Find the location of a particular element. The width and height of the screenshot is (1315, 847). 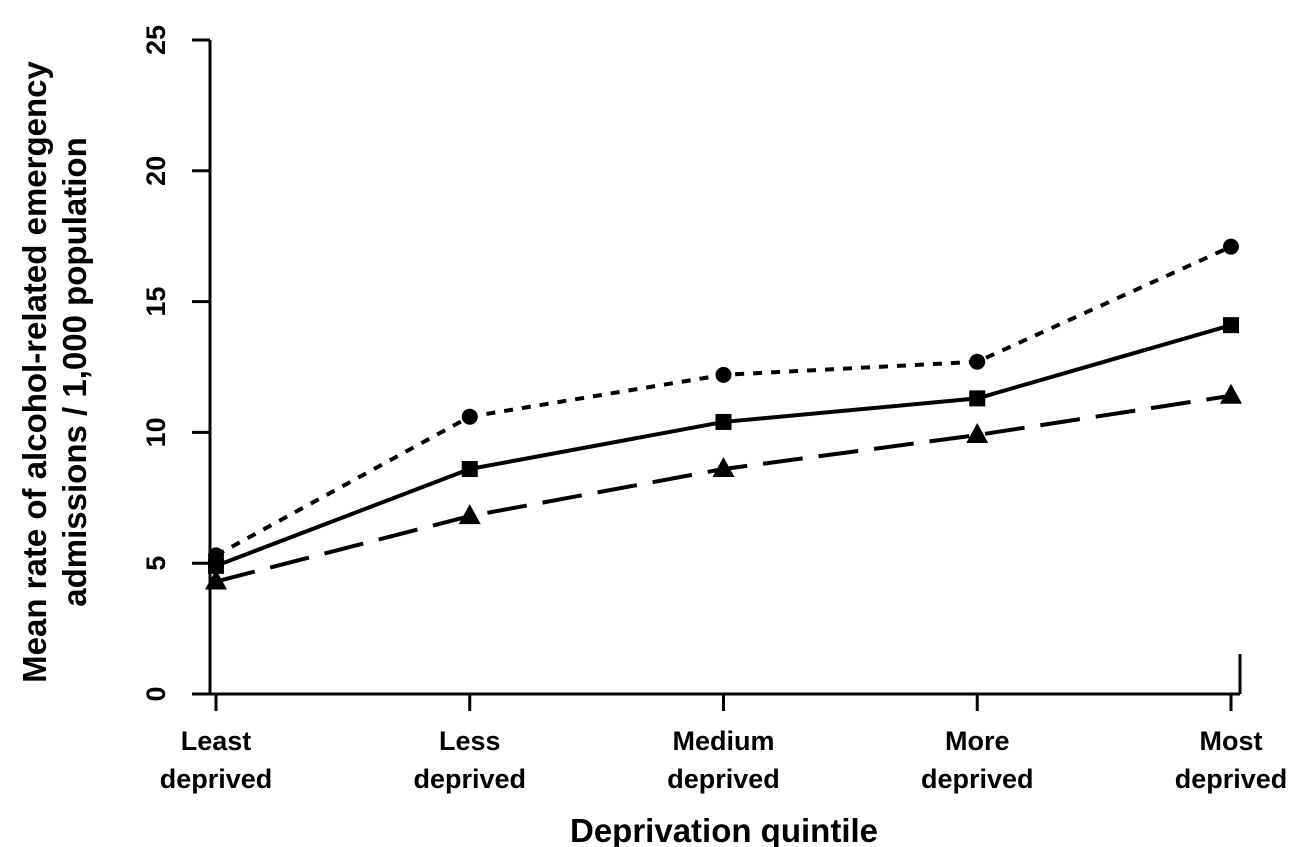

y-tick-label: 15 is located at coordinates (156, 302).